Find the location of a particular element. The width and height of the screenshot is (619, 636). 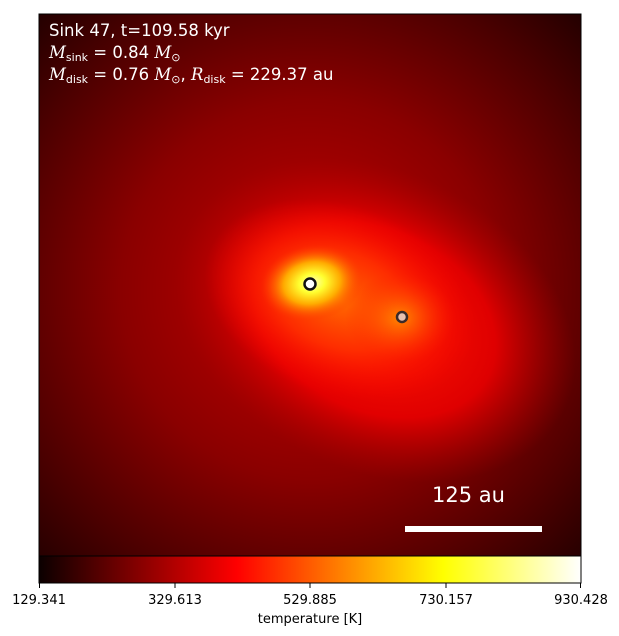

radius-unit: au is located at coordinates (323, 74).